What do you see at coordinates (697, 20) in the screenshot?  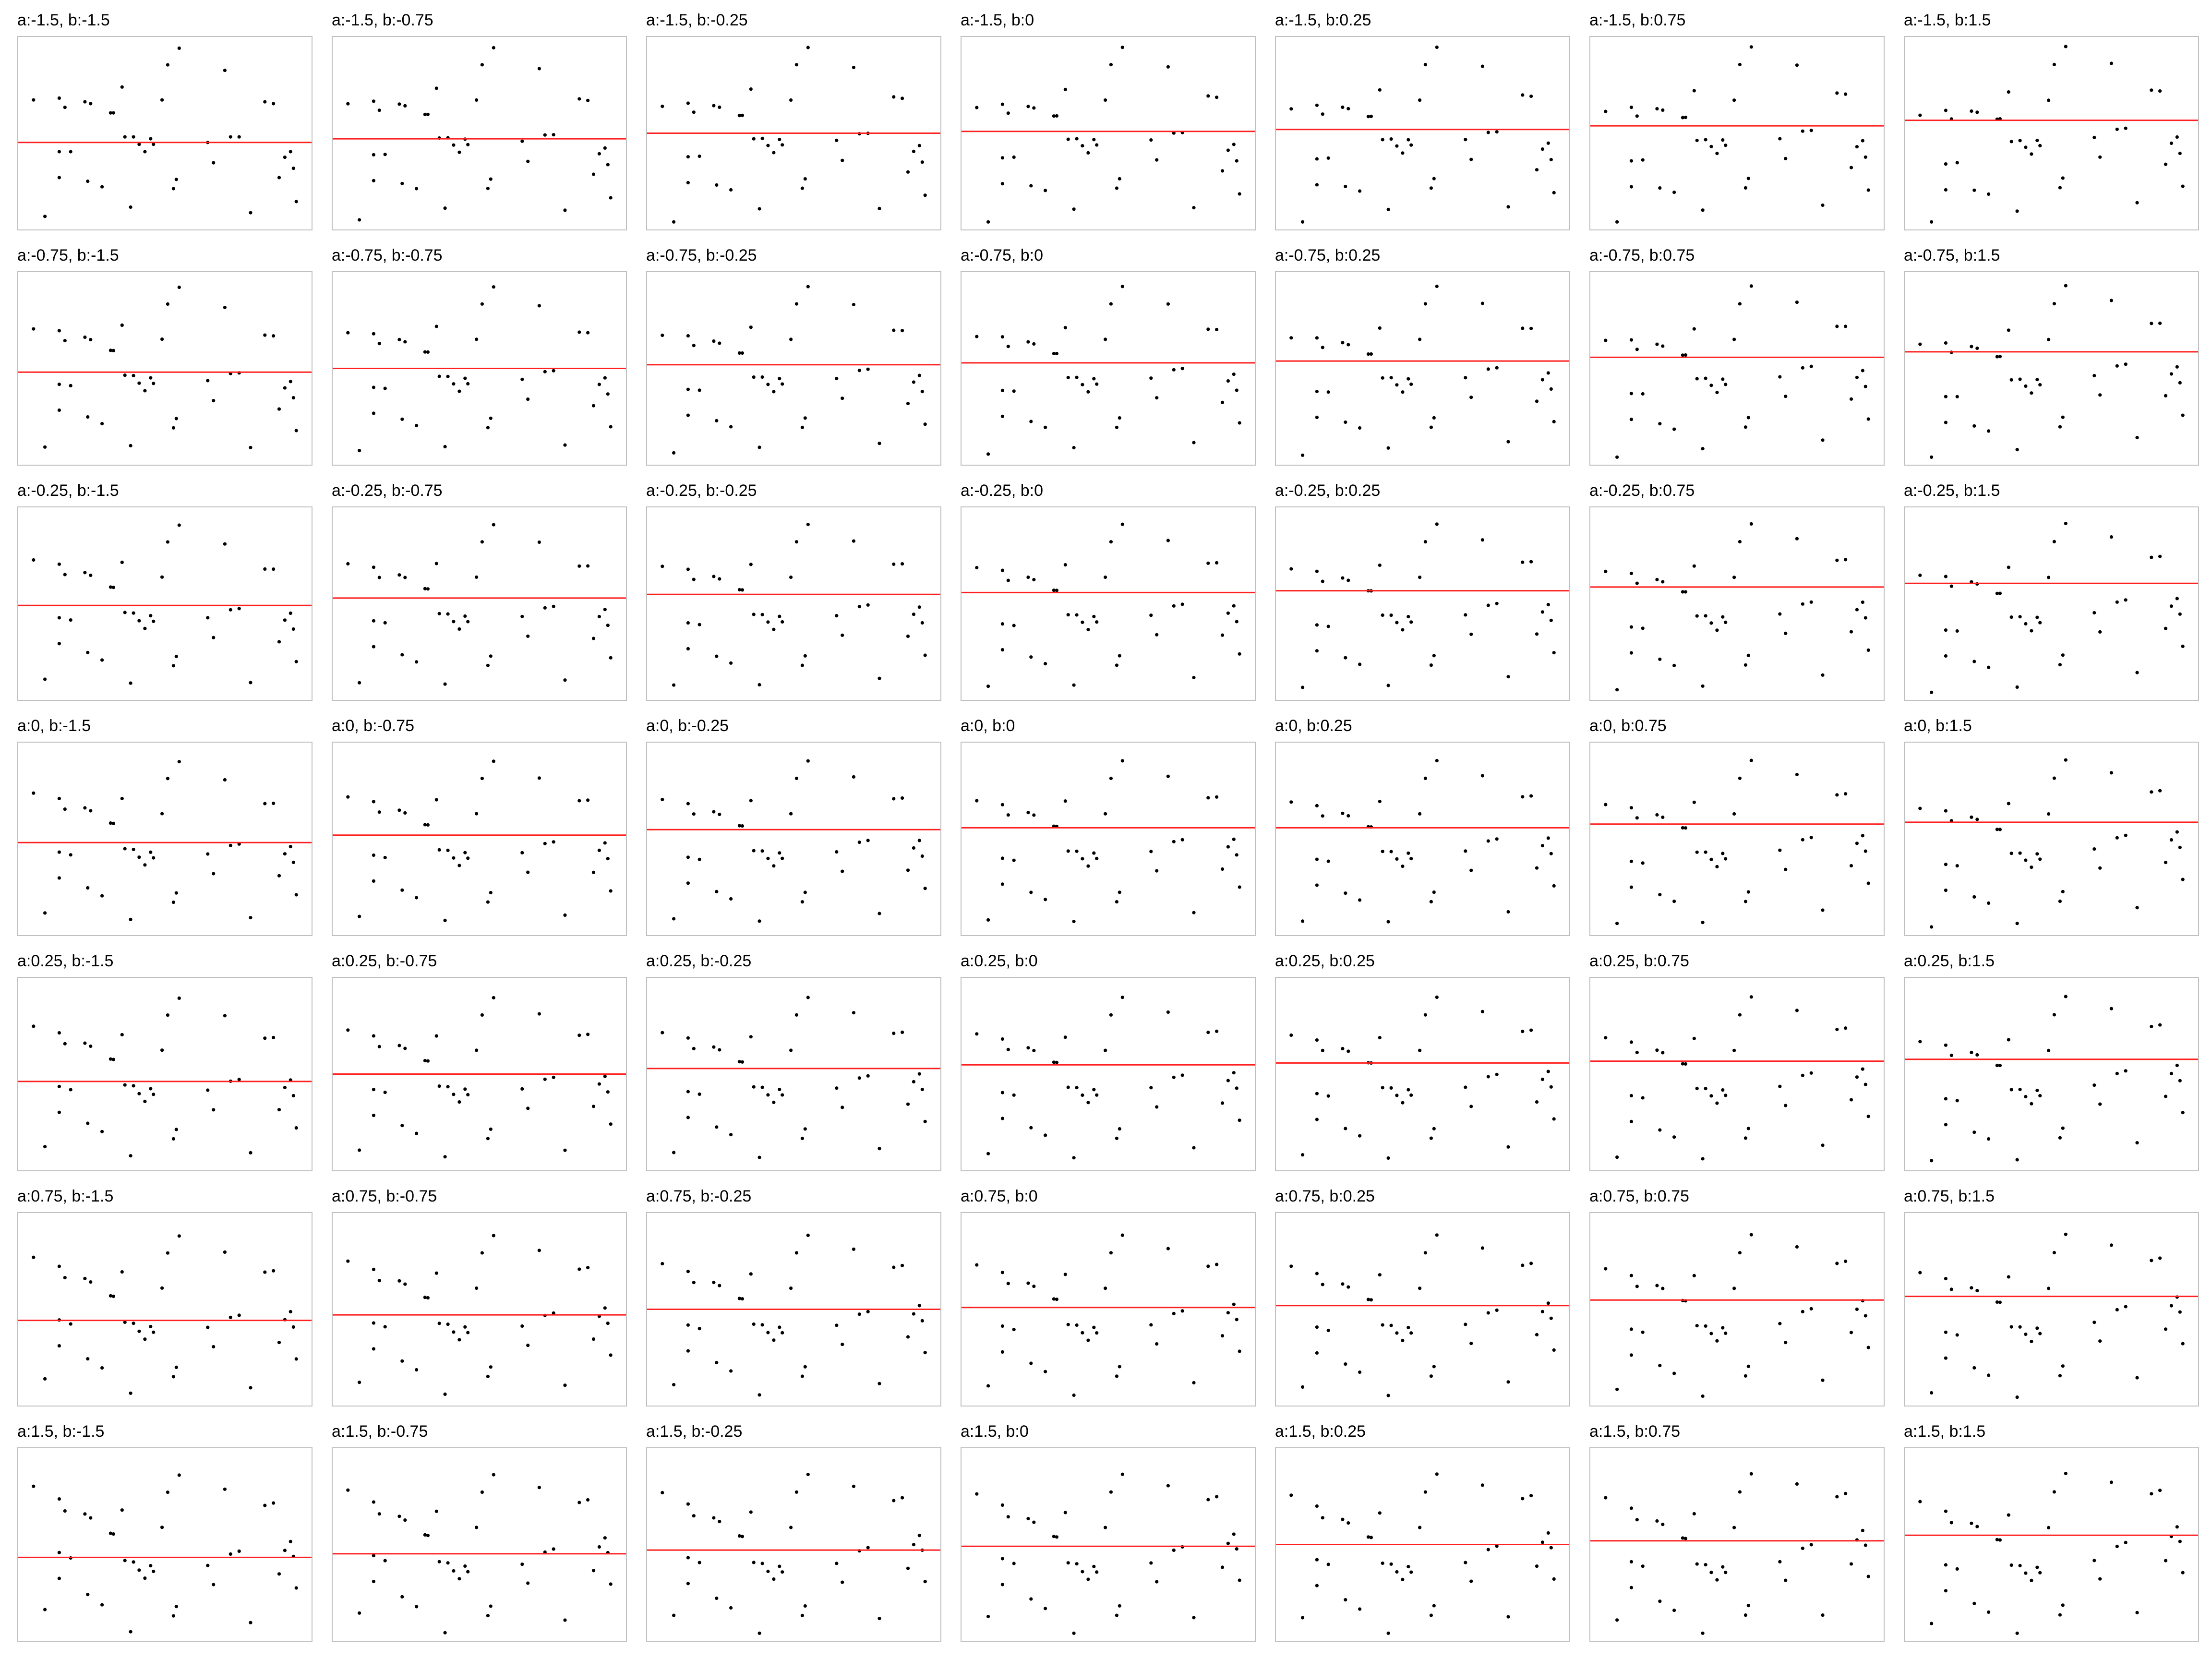 I see `facet-title: a:-1.5, b:-0.25` at bounding box center [697, 20].